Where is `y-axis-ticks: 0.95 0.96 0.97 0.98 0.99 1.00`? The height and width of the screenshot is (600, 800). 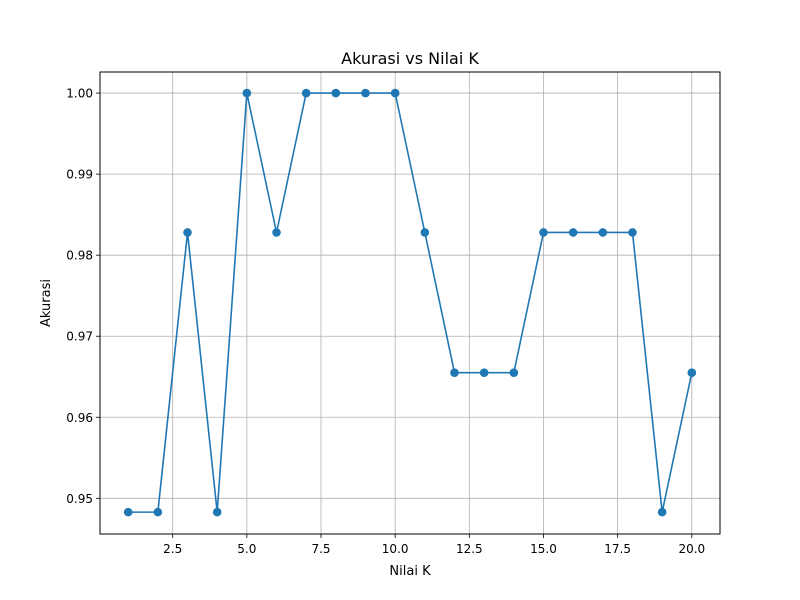 y-axis-ticks: 0.95 0.96 0.97 0.98 0.99 1.00 is located at coordinates (83, 296).